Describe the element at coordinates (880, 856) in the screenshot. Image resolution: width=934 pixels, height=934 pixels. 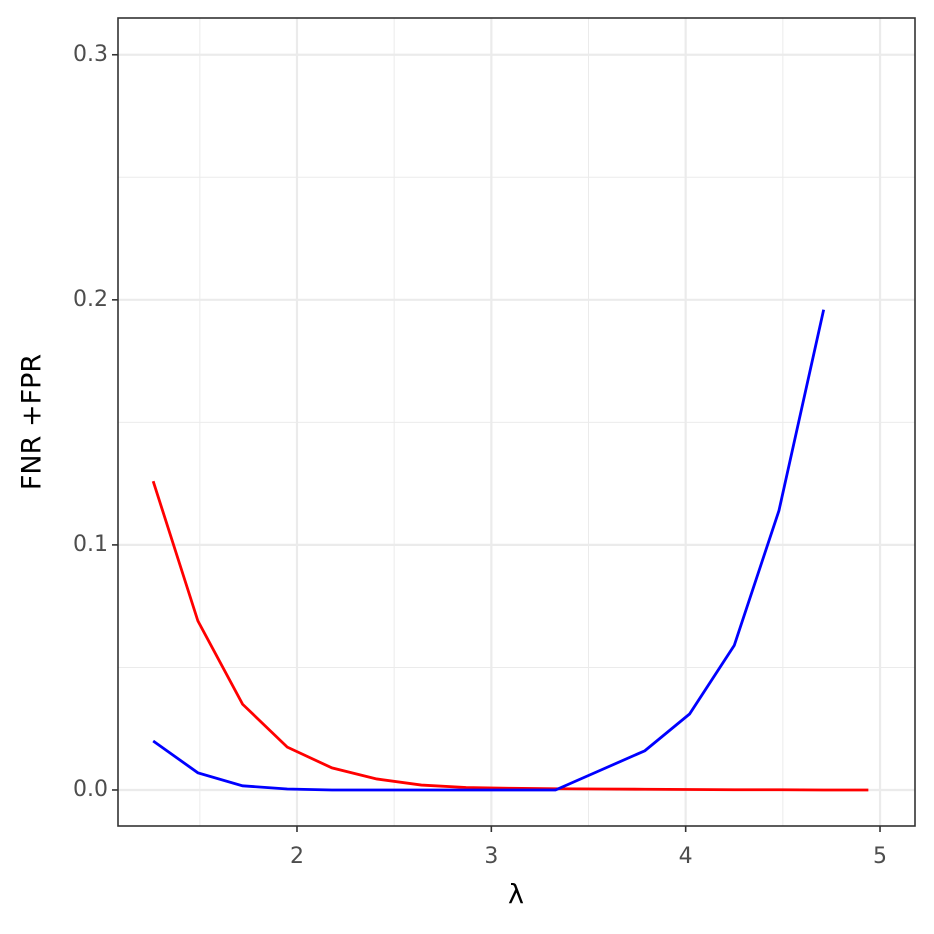
I see `x-tick-label: 5` at that location.